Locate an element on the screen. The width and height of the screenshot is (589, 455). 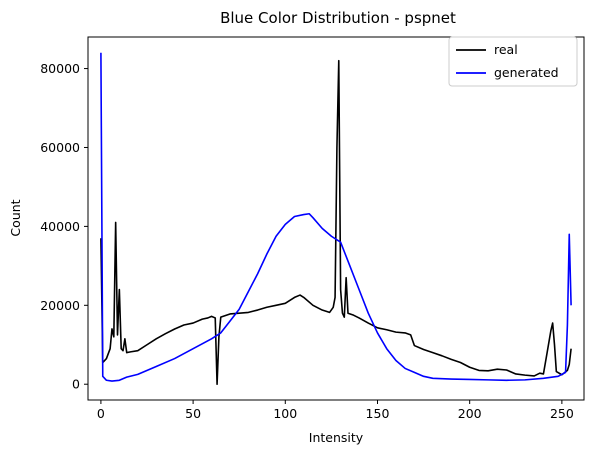
x-tick-label: 200 is located at coordinates (470, 413).